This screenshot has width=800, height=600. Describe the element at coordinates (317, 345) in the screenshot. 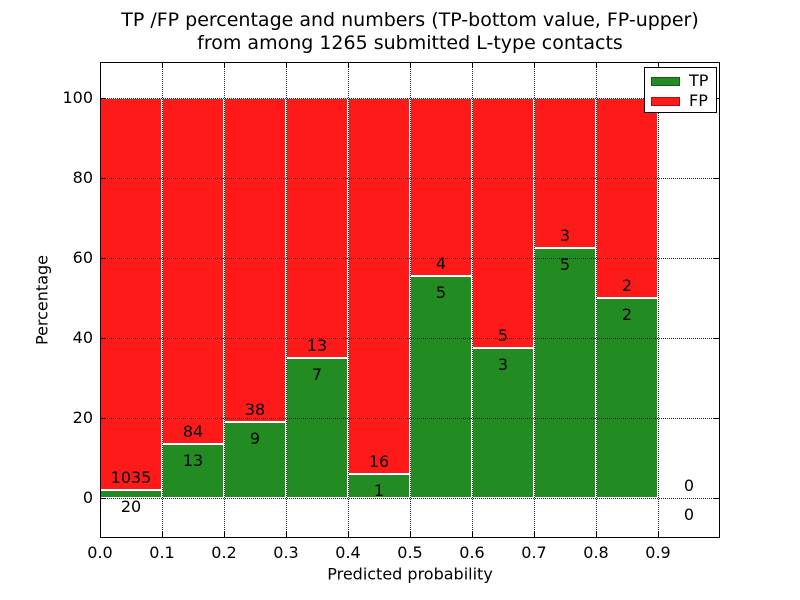

I see `fp-count-label: 13` at that location.